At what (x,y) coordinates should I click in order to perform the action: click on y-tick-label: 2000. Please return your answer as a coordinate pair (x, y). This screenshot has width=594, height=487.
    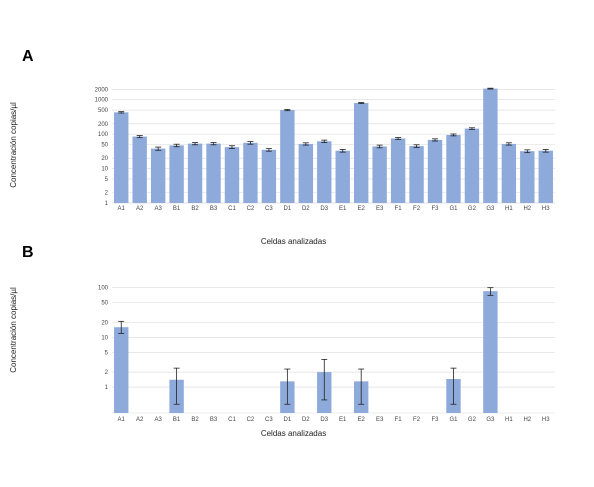
    Looking at the image, I should click on (102, 90).